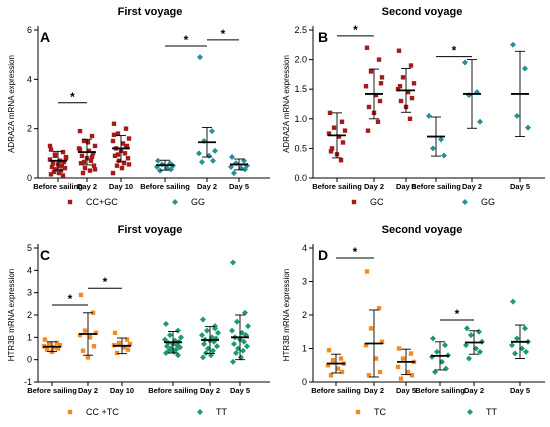 The image size is (550, 427). I want to click on x-tick-label: Day 5, so click(406, 390).